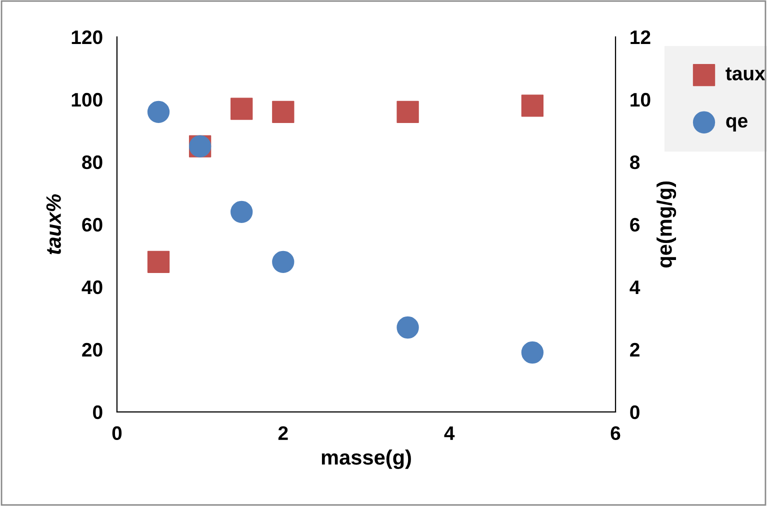  I want to click on x-axis-title: masse(g), so click(366, 459).